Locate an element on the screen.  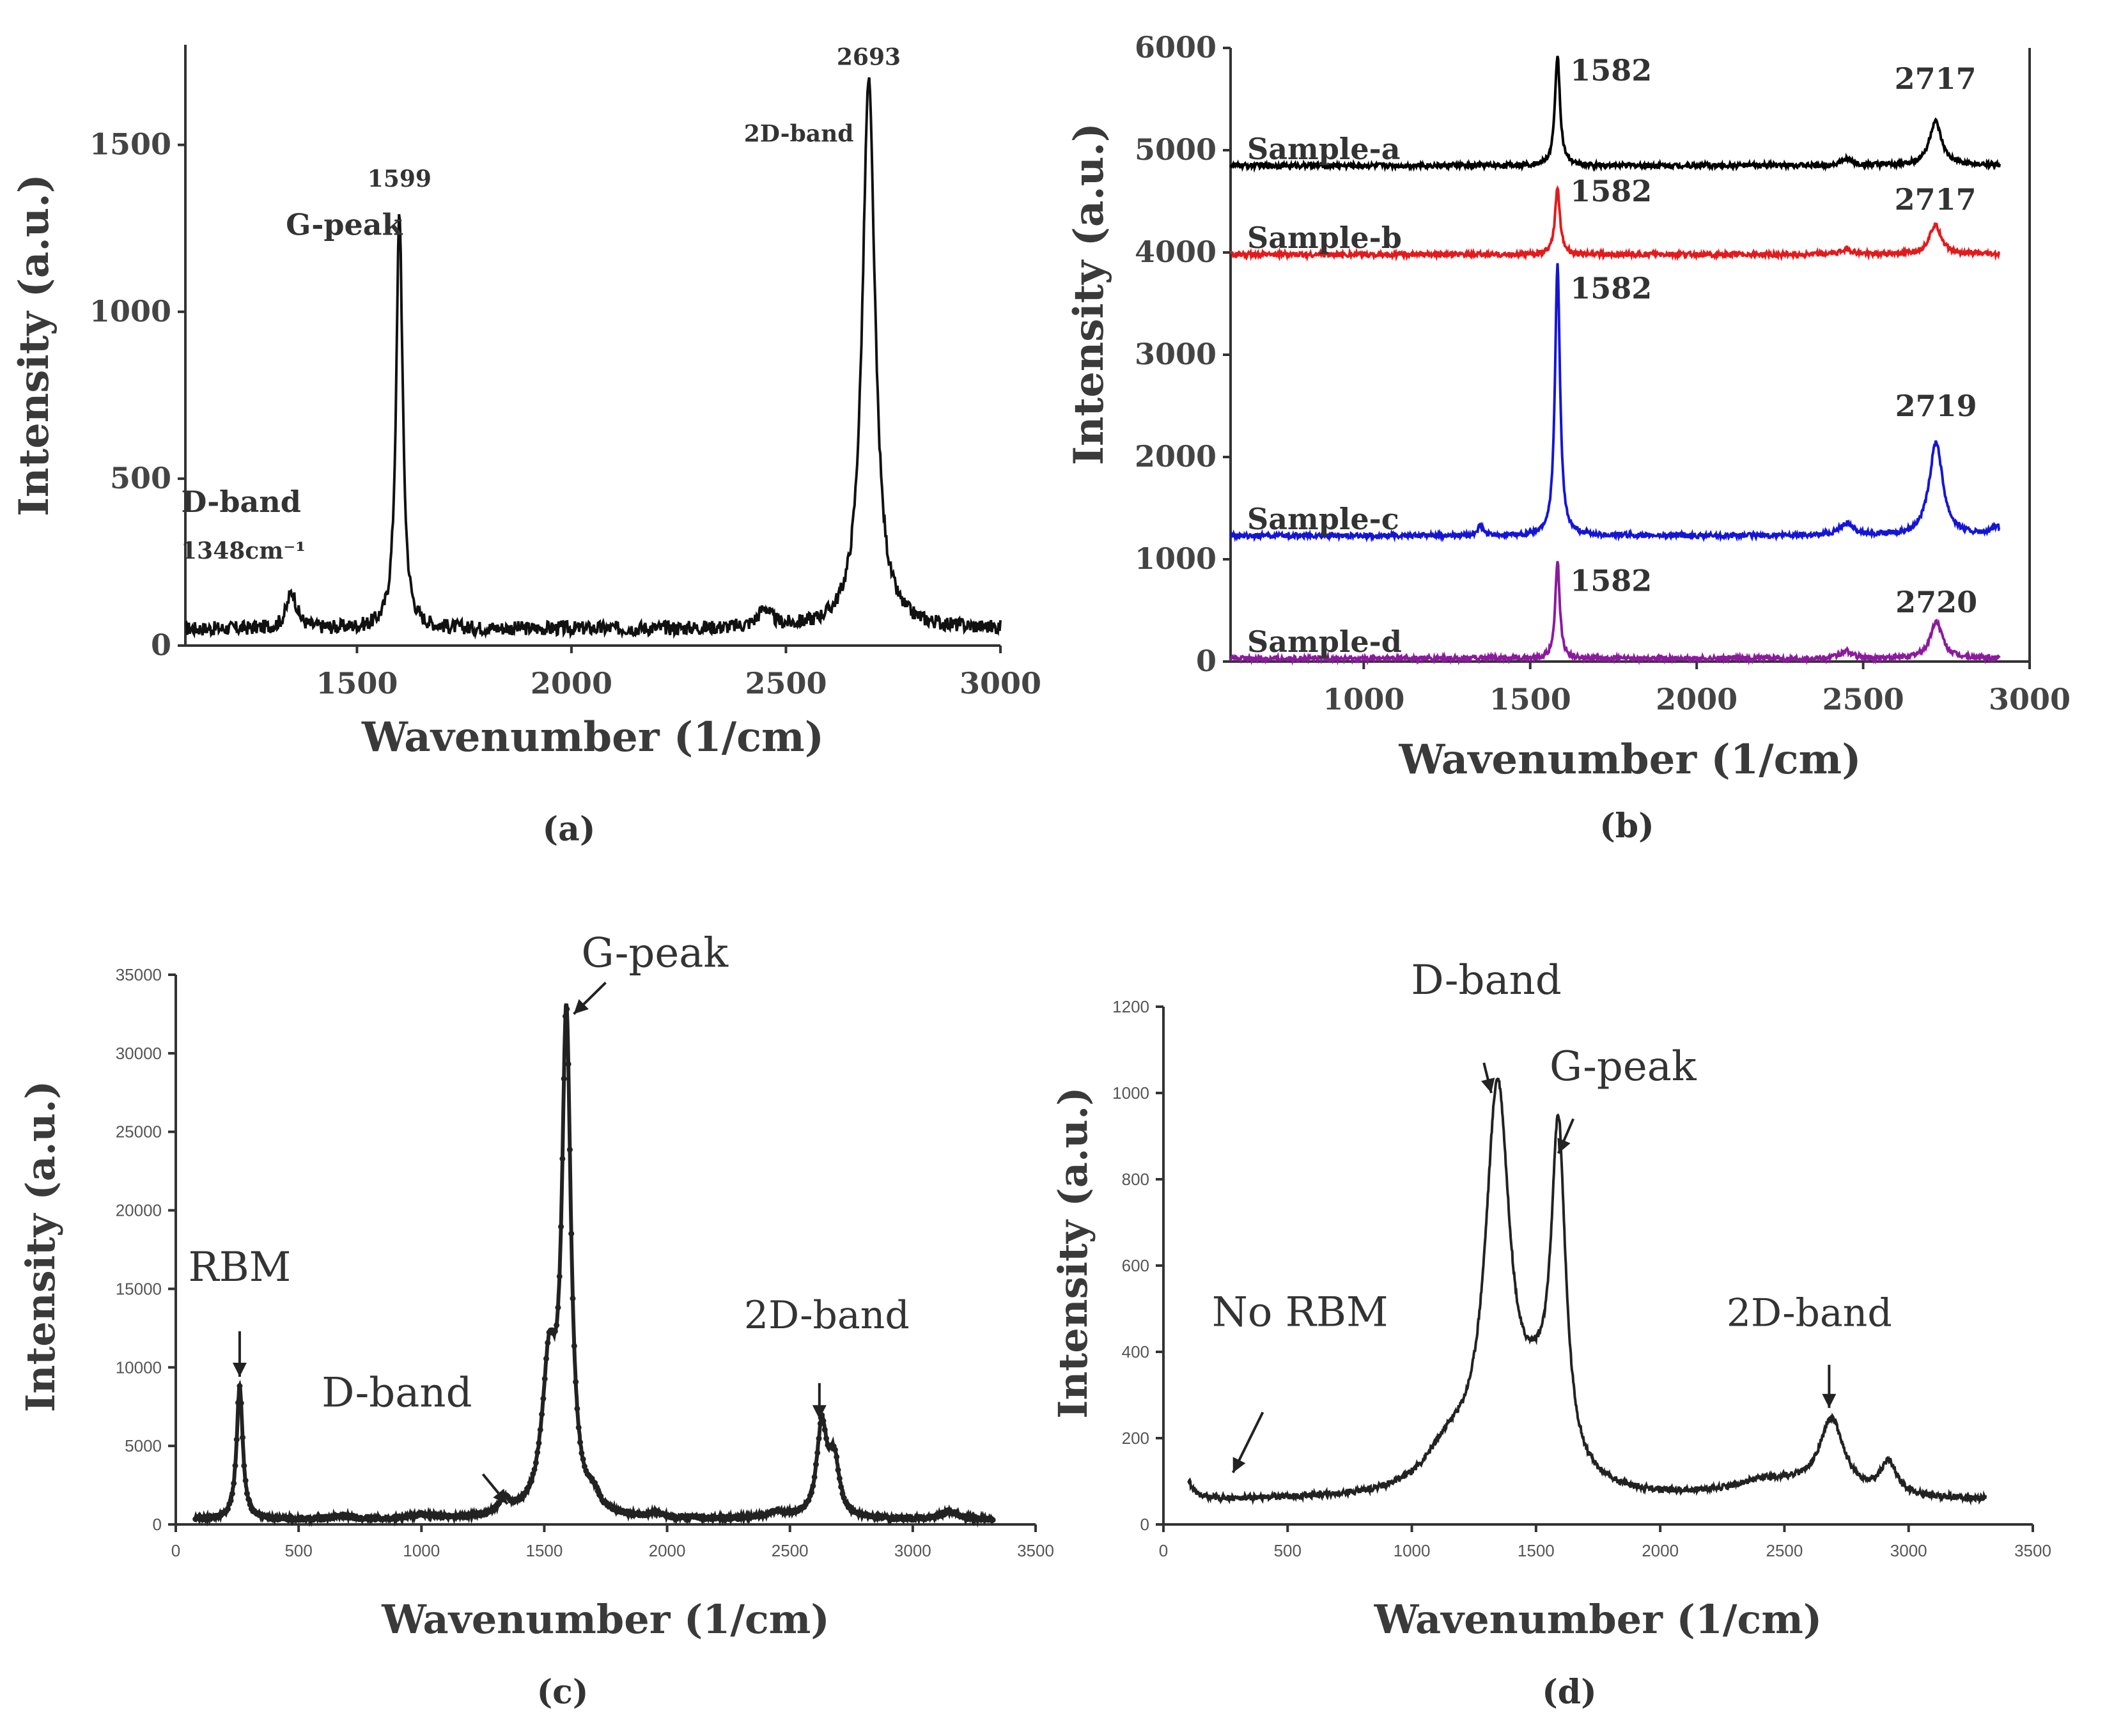
y-tick-label: 30000 is located at coordinates (139, 1053).